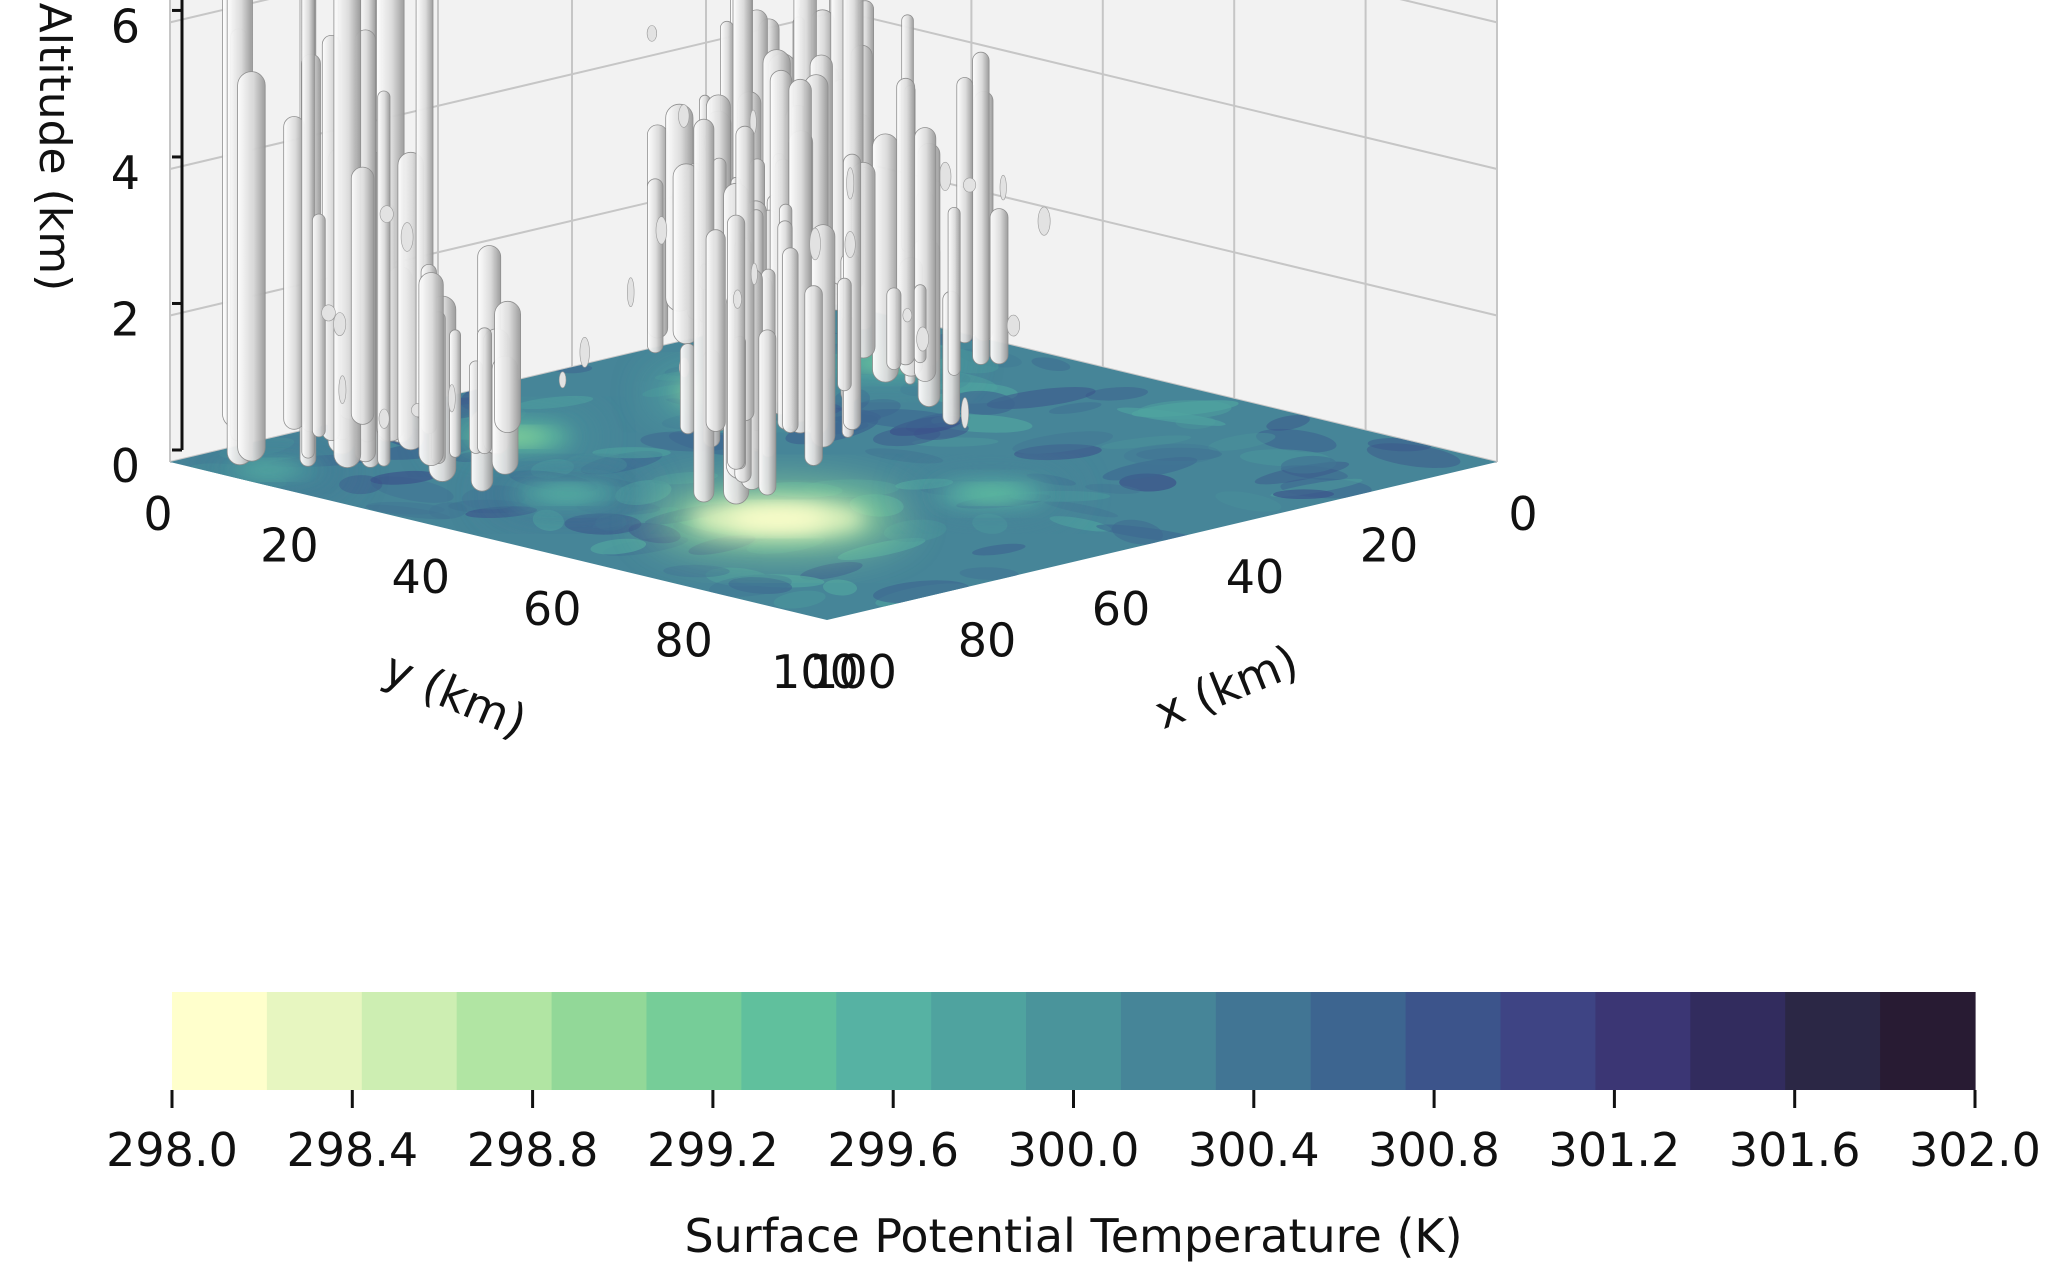 The image size is (2067, 1282). I want to click on x-axis-label: x (km), so click(1226, 687).